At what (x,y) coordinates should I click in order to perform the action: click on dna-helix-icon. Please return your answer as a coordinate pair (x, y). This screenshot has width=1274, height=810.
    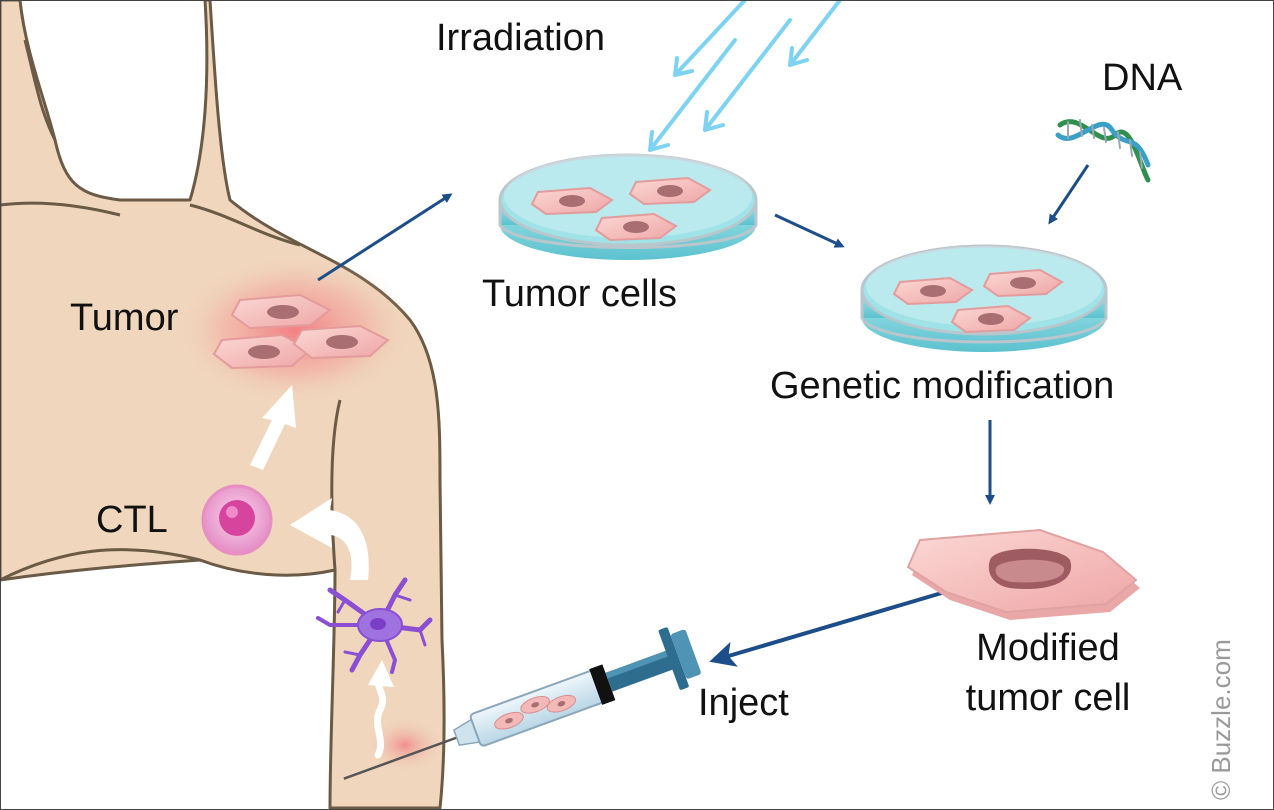
    Looking at the image, I should click on (1103, 151).